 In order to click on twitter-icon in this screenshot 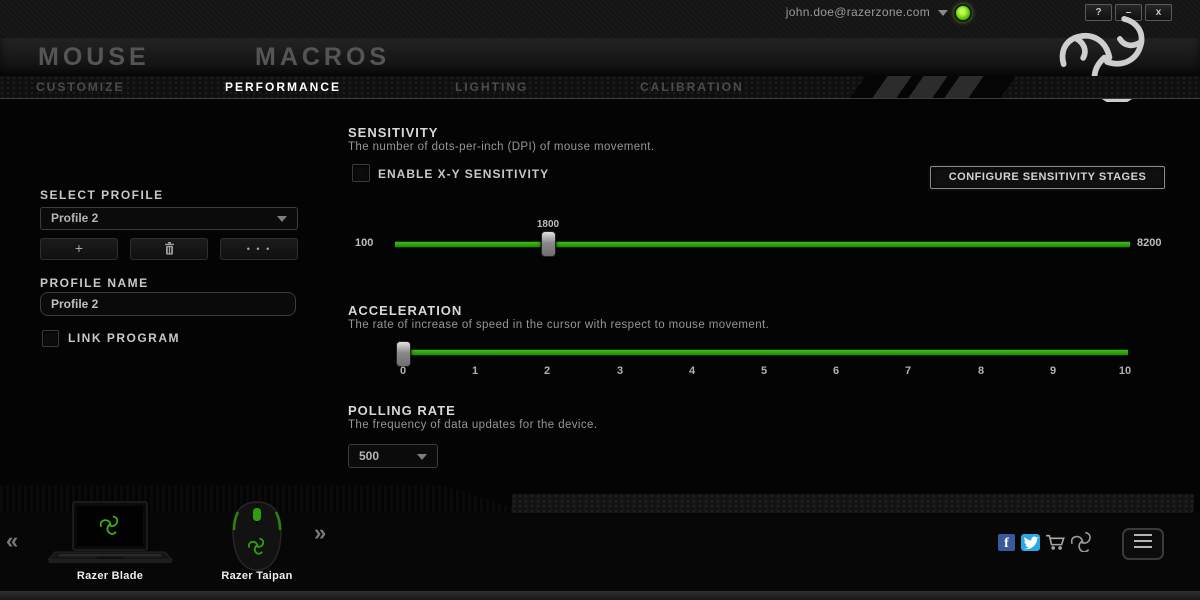, I will do `click(1030, 542)`.